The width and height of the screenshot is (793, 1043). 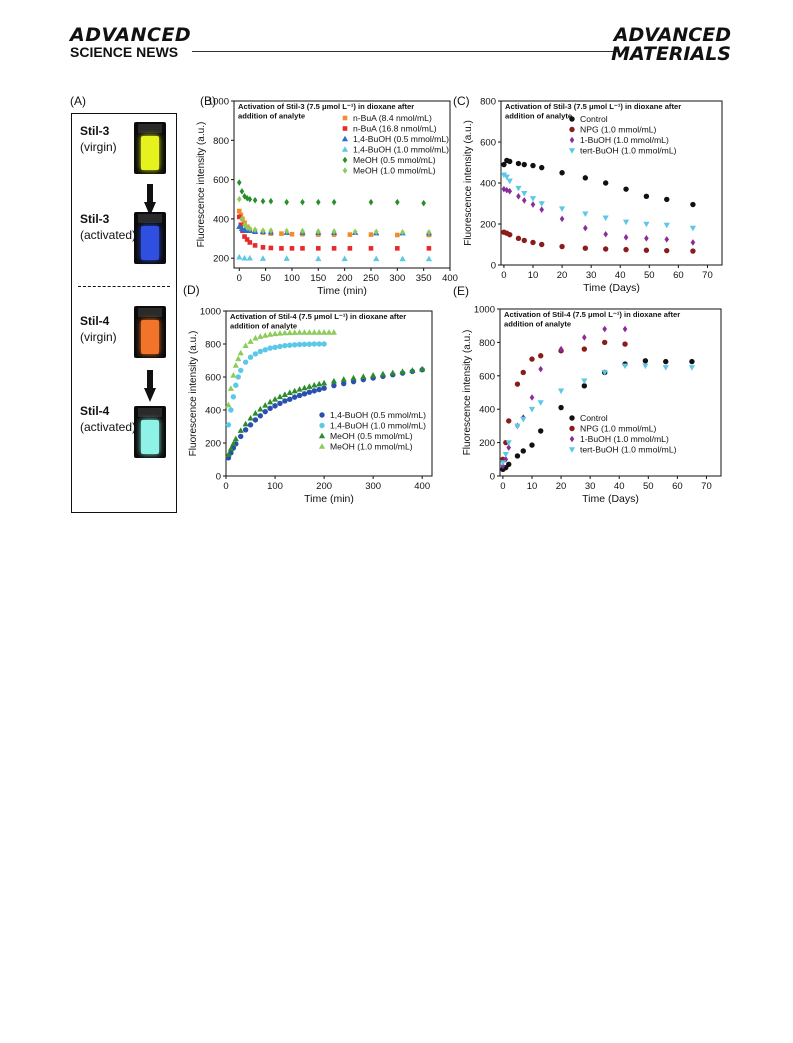 I want to click on x-axis-label: Time (Days), so click(x=610, y=499).